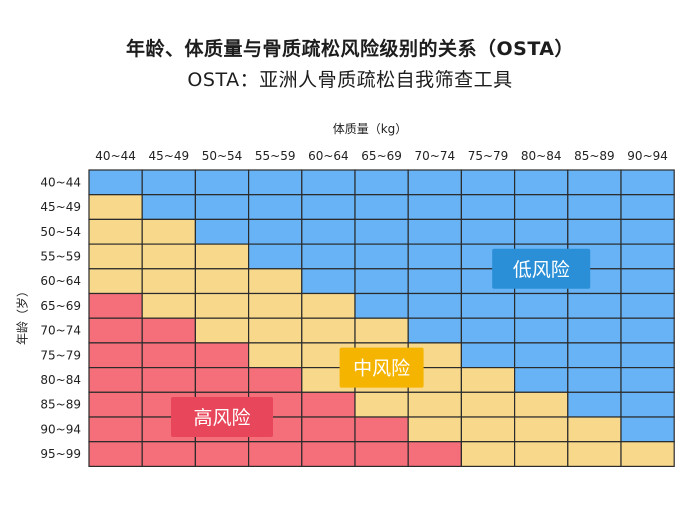 The width and height of the screenshot is (700, 513). What do you see at coordinates (60, 405) in the screenshot?
I see `y-tick-label: 85~89` at bounding box center [60, 405].